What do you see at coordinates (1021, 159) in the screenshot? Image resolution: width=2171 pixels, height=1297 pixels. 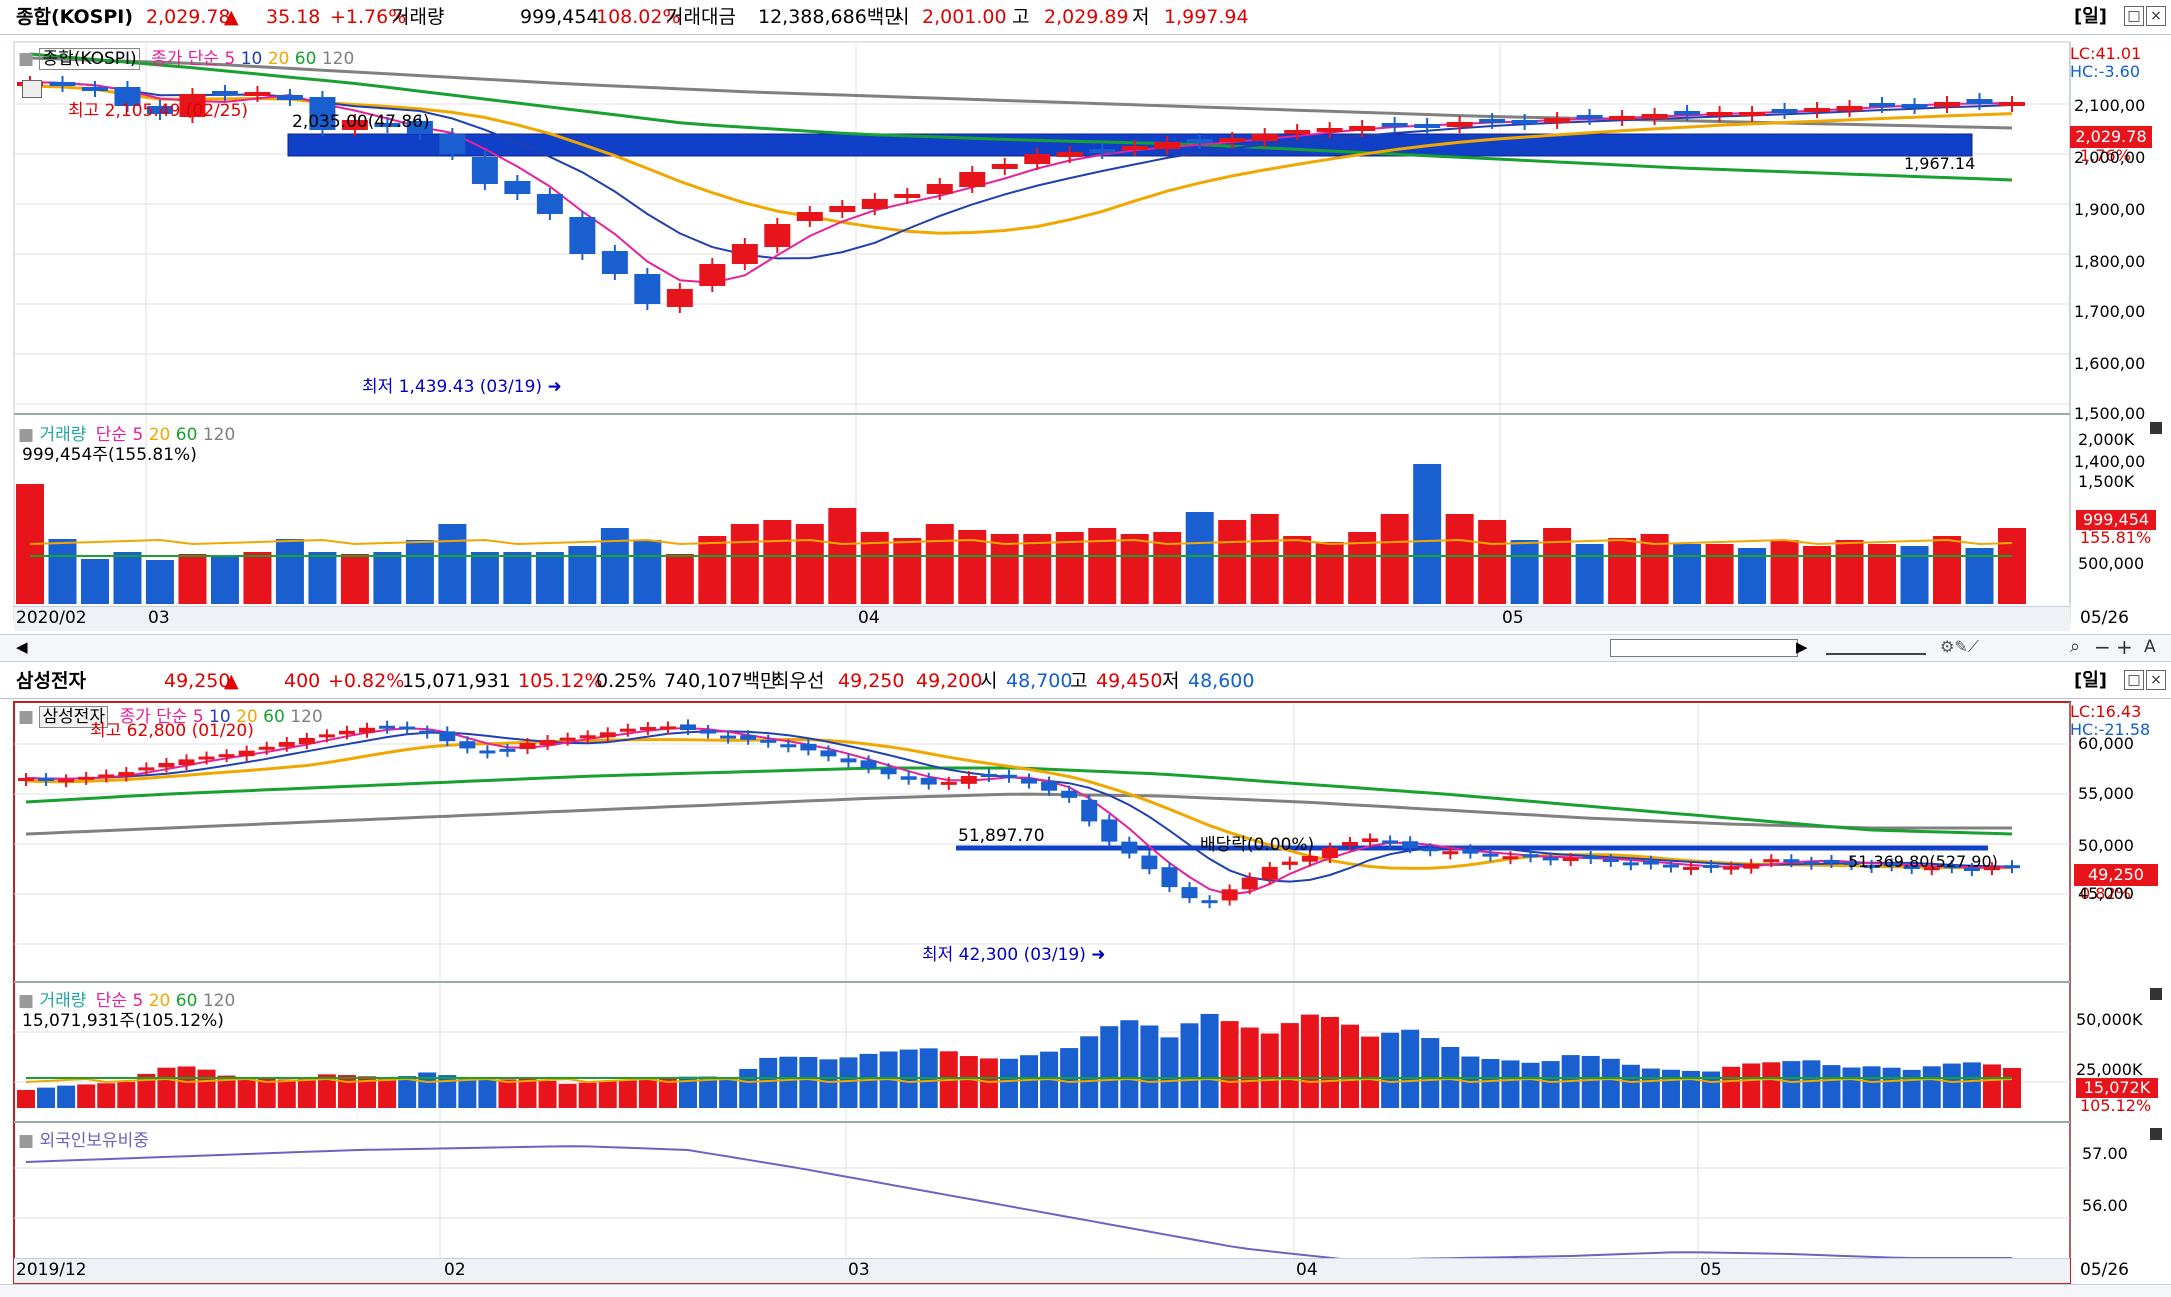 I see `ma20-line` at bounding box center [1021, 159].